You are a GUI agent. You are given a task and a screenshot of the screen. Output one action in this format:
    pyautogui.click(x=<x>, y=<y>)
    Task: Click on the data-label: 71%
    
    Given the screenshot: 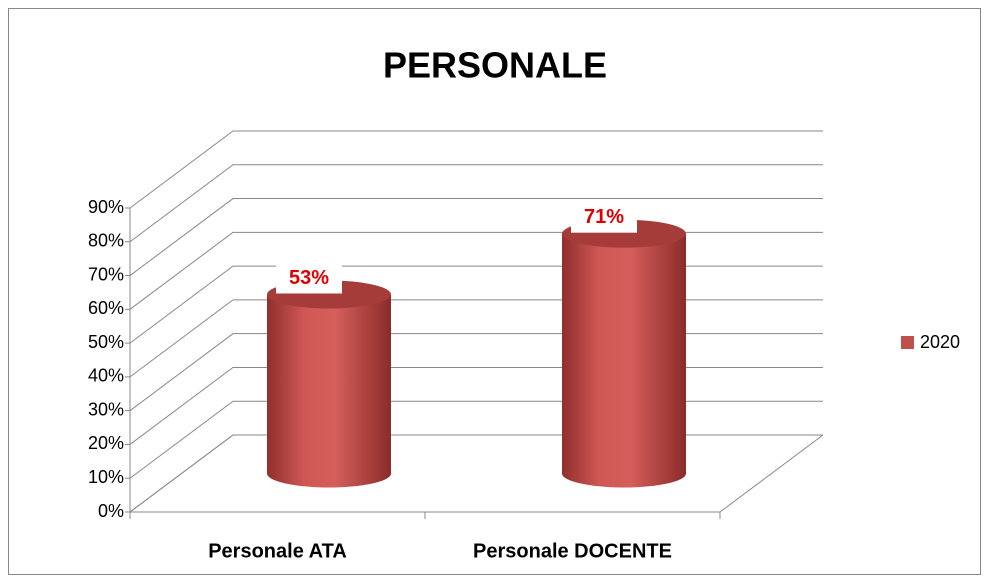 What is the action you would take?
    pyautogui.click(x=604, y=217)
    